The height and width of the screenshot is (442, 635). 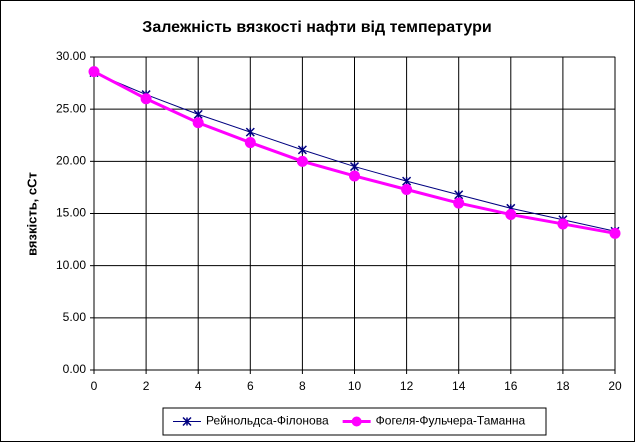 What do you see at coordinates (451, 421) in the screenshot?
I see `legend-label: Фогеля-Фульчера-Таманна` at bounding box center [451, 421].